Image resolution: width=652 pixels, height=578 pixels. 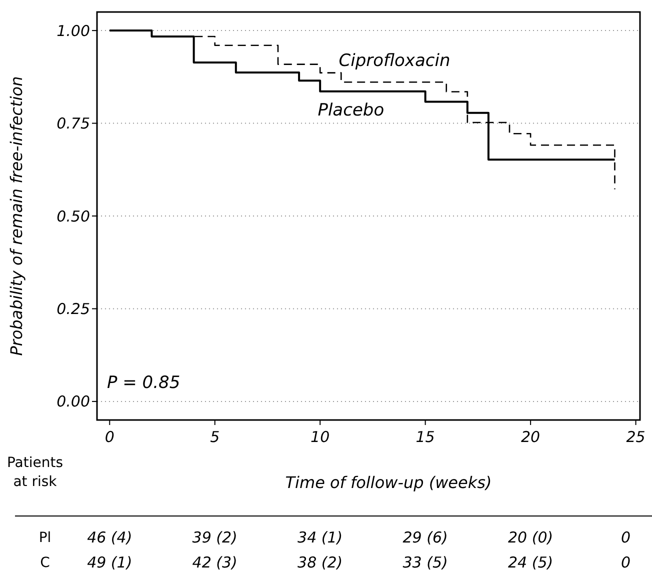 I want to click on x-tick-label: 0, so click(x=109, y=437).